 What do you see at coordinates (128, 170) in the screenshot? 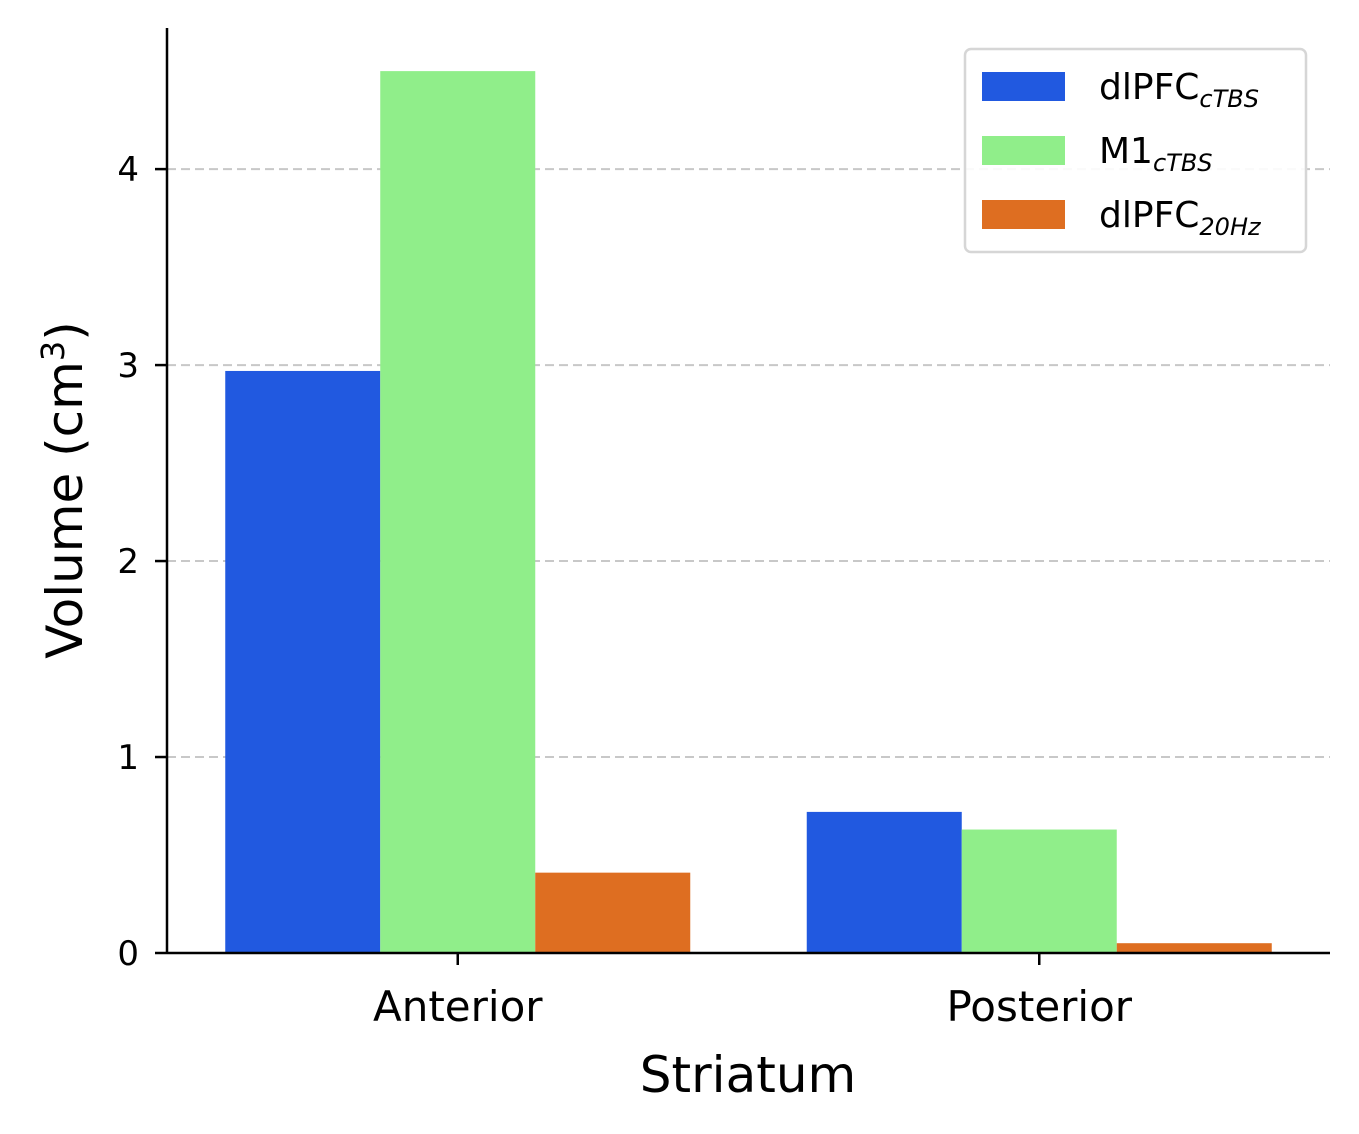
I see `y-tick-label: 4` at bounding box center [128, 170].